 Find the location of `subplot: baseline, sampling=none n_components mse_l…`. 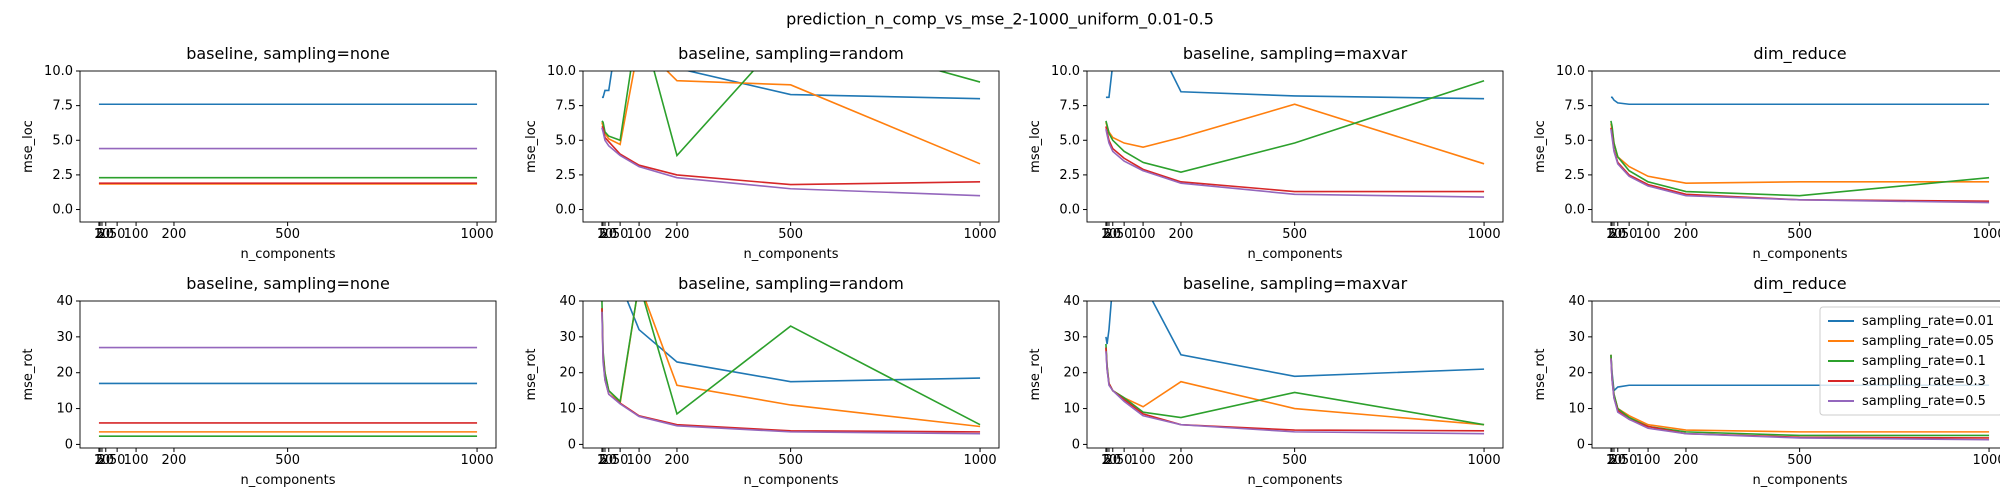

subplot: baseline, sampling=none n_components mse_l… is located at coordinates (259, 153).